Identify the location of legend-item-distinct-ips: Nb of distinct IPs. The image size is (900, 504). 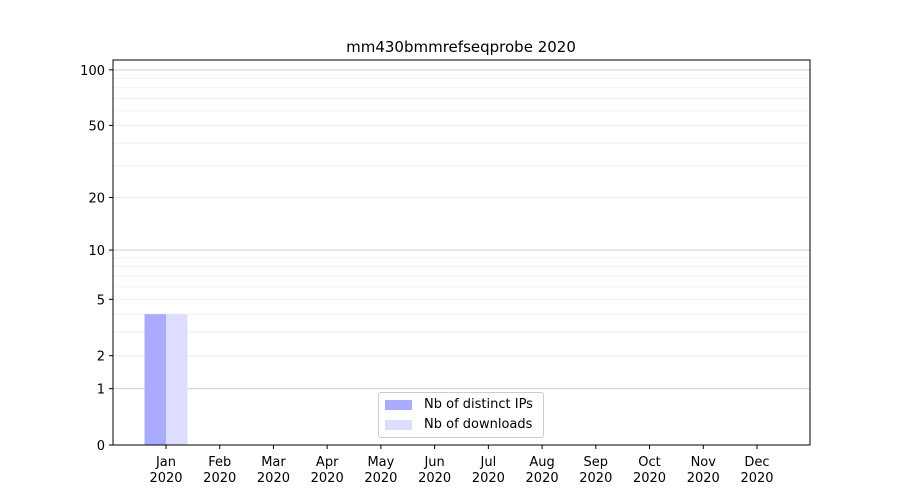
(459, 404).